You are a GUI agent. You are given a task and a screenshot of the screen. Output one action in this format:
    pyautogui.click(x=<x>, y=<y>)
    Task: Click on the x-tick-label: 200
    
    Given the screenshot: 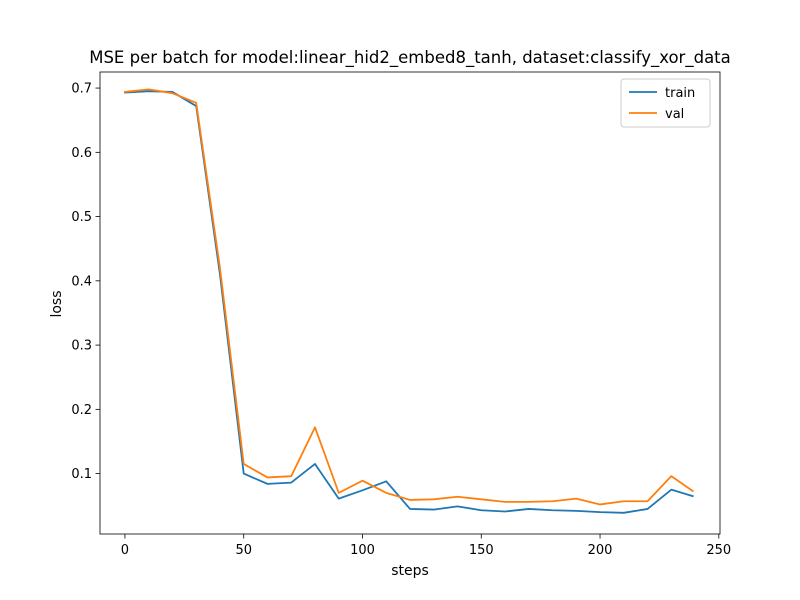 What is the action you would take?
    pyautogui.click(x=600, y=550)
    